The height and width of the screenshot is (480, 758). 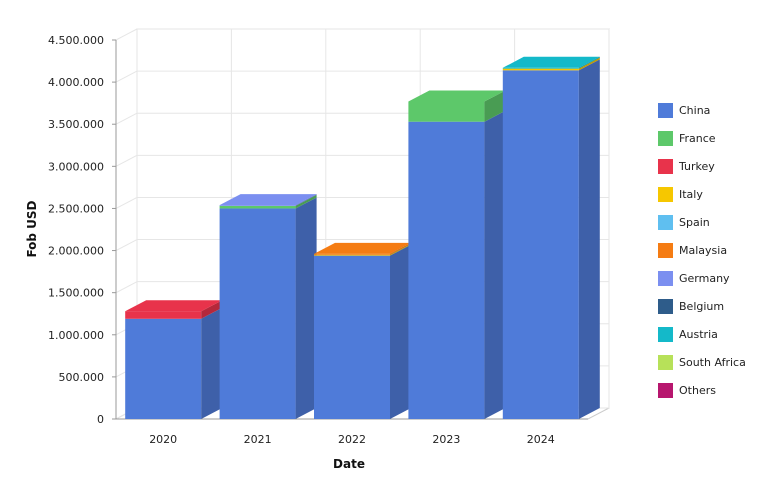 I want to click on legend-label: Austria, so click(x=698, y=334).